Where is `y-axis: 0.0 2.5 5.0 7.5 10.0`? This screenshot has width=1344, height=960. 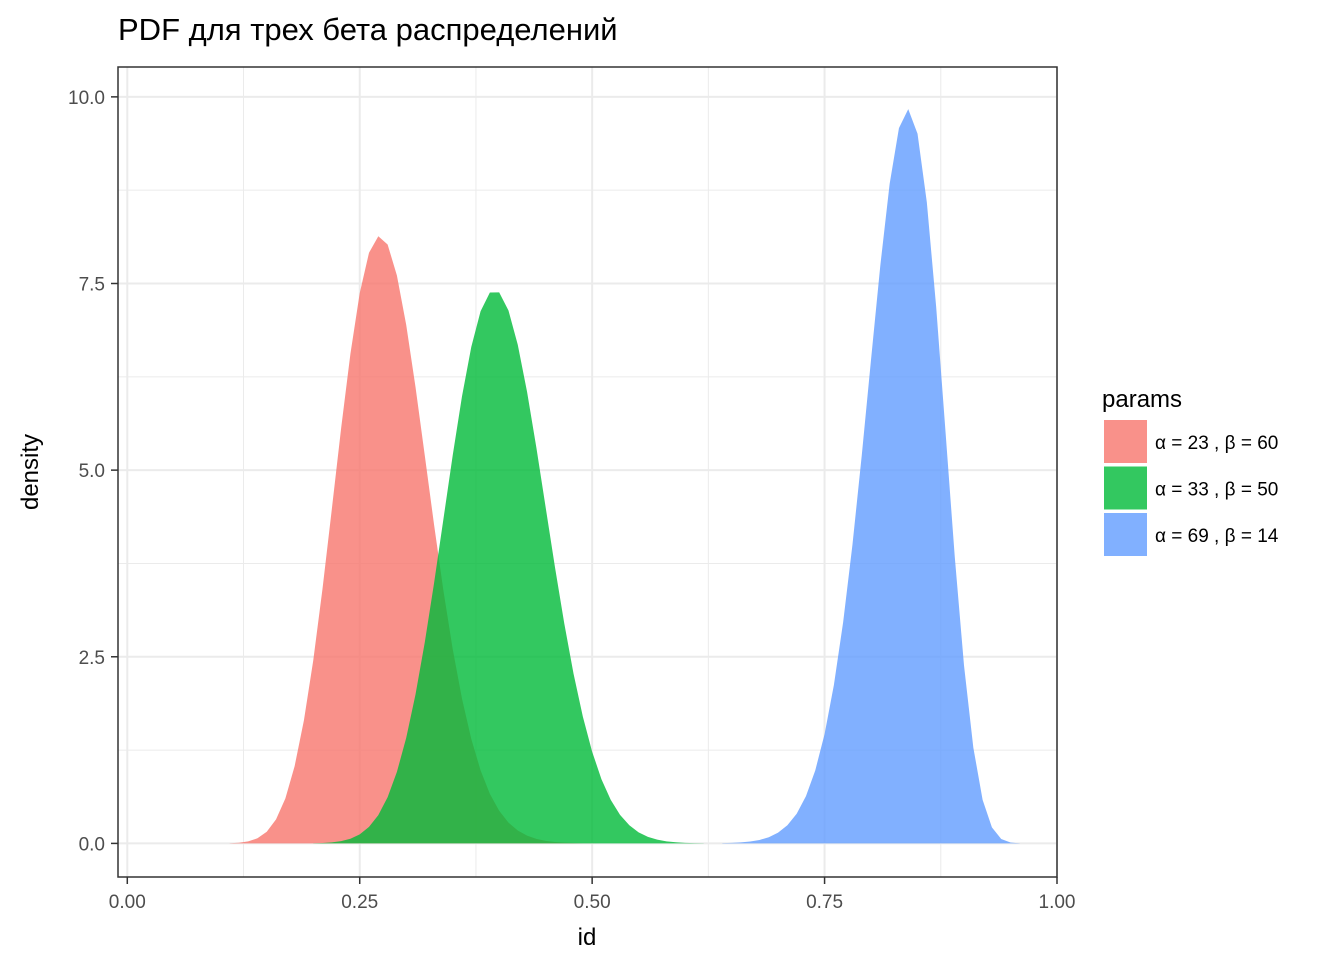 y-axis: 0.0 2.5 5.0 7.5 10.0 is located at coordinates (93, 471).